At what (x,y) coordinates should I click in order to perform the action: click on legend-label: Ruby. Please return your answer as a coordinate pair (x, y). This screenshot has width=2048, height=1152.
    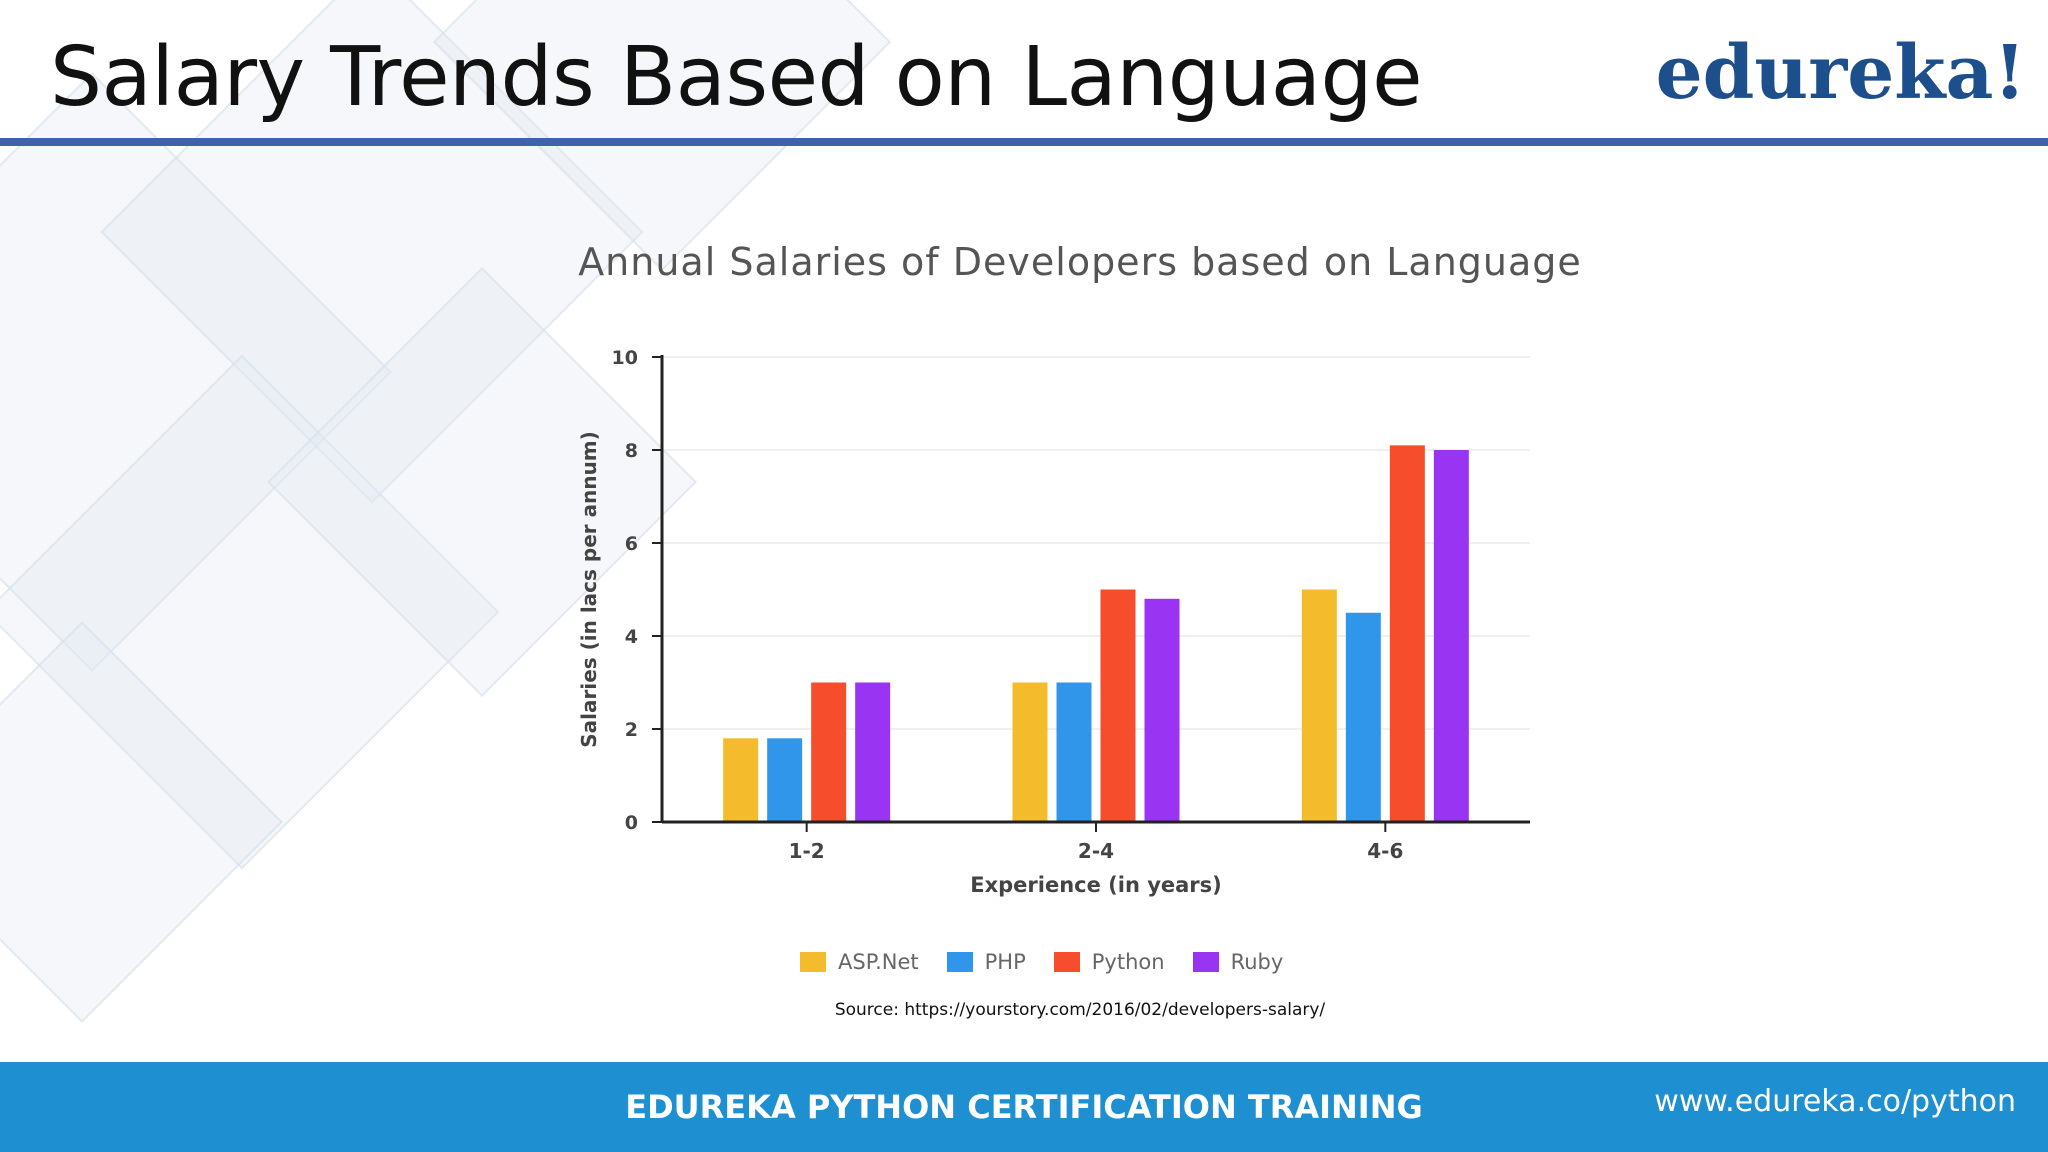
    Looking at the image, I should click on (1257, 962).